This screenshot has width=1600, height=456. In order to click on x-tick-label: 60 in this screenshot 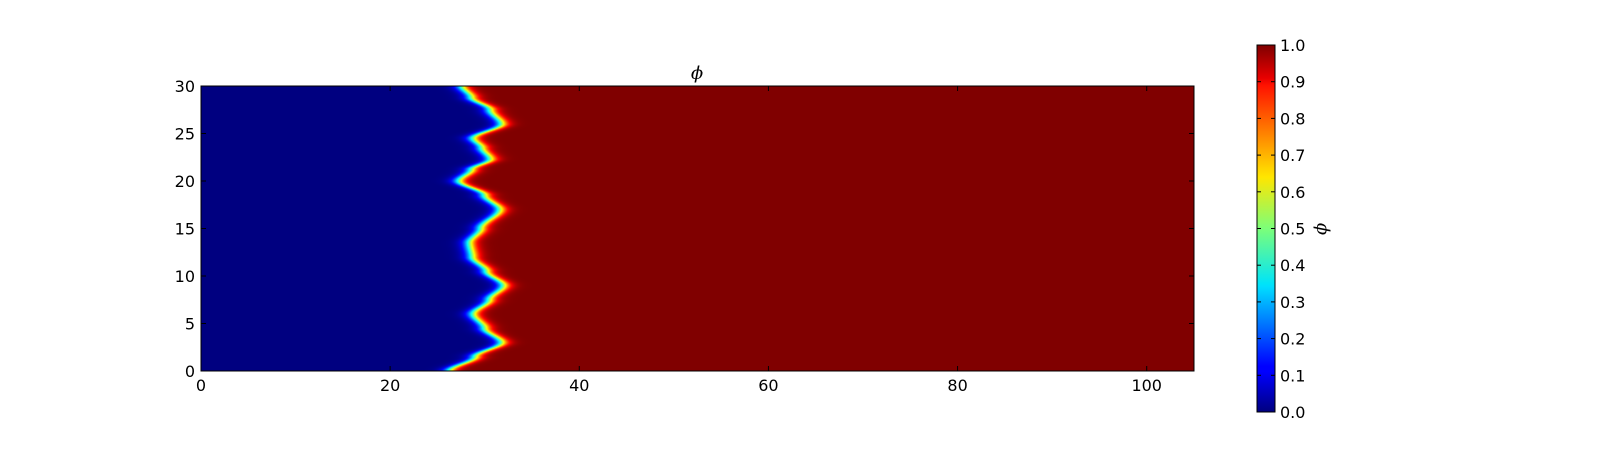, I will do `click(768, 385)`.